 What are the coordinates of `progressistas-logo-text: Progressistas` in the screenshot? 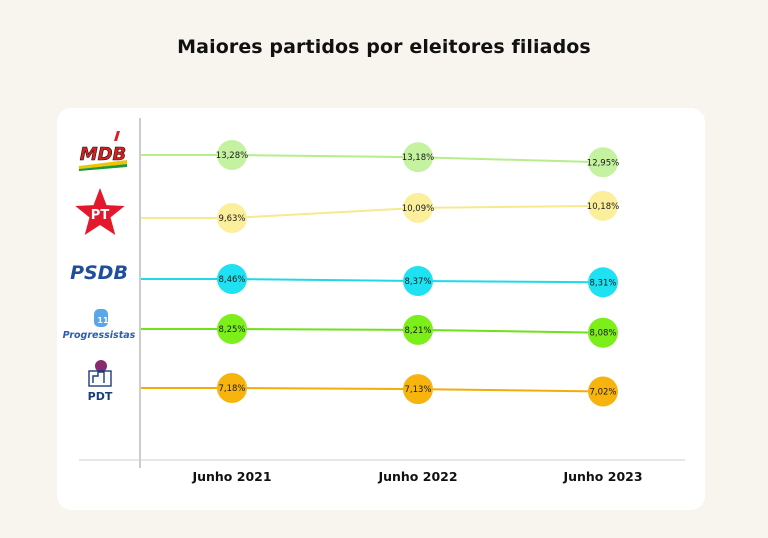 It's located at (99, 335).